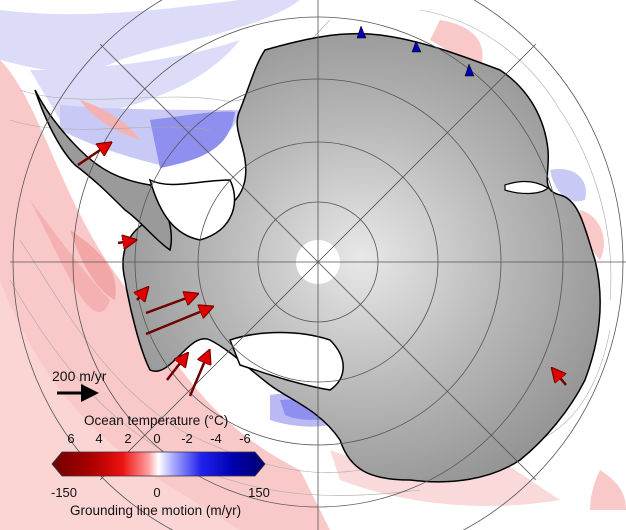 This screenshot has height=530, width=626. Describe the element at coordinates (415, 51) in the screenshot. I see `velocity-arrows-blue` at that location.